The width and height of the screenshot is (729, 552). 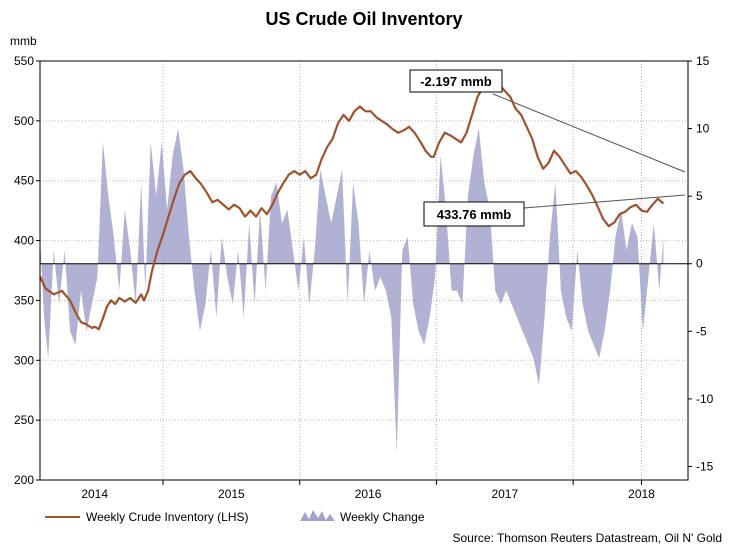 I want to click on x-tick-label-4: 2018, so click(x=641, y=494).